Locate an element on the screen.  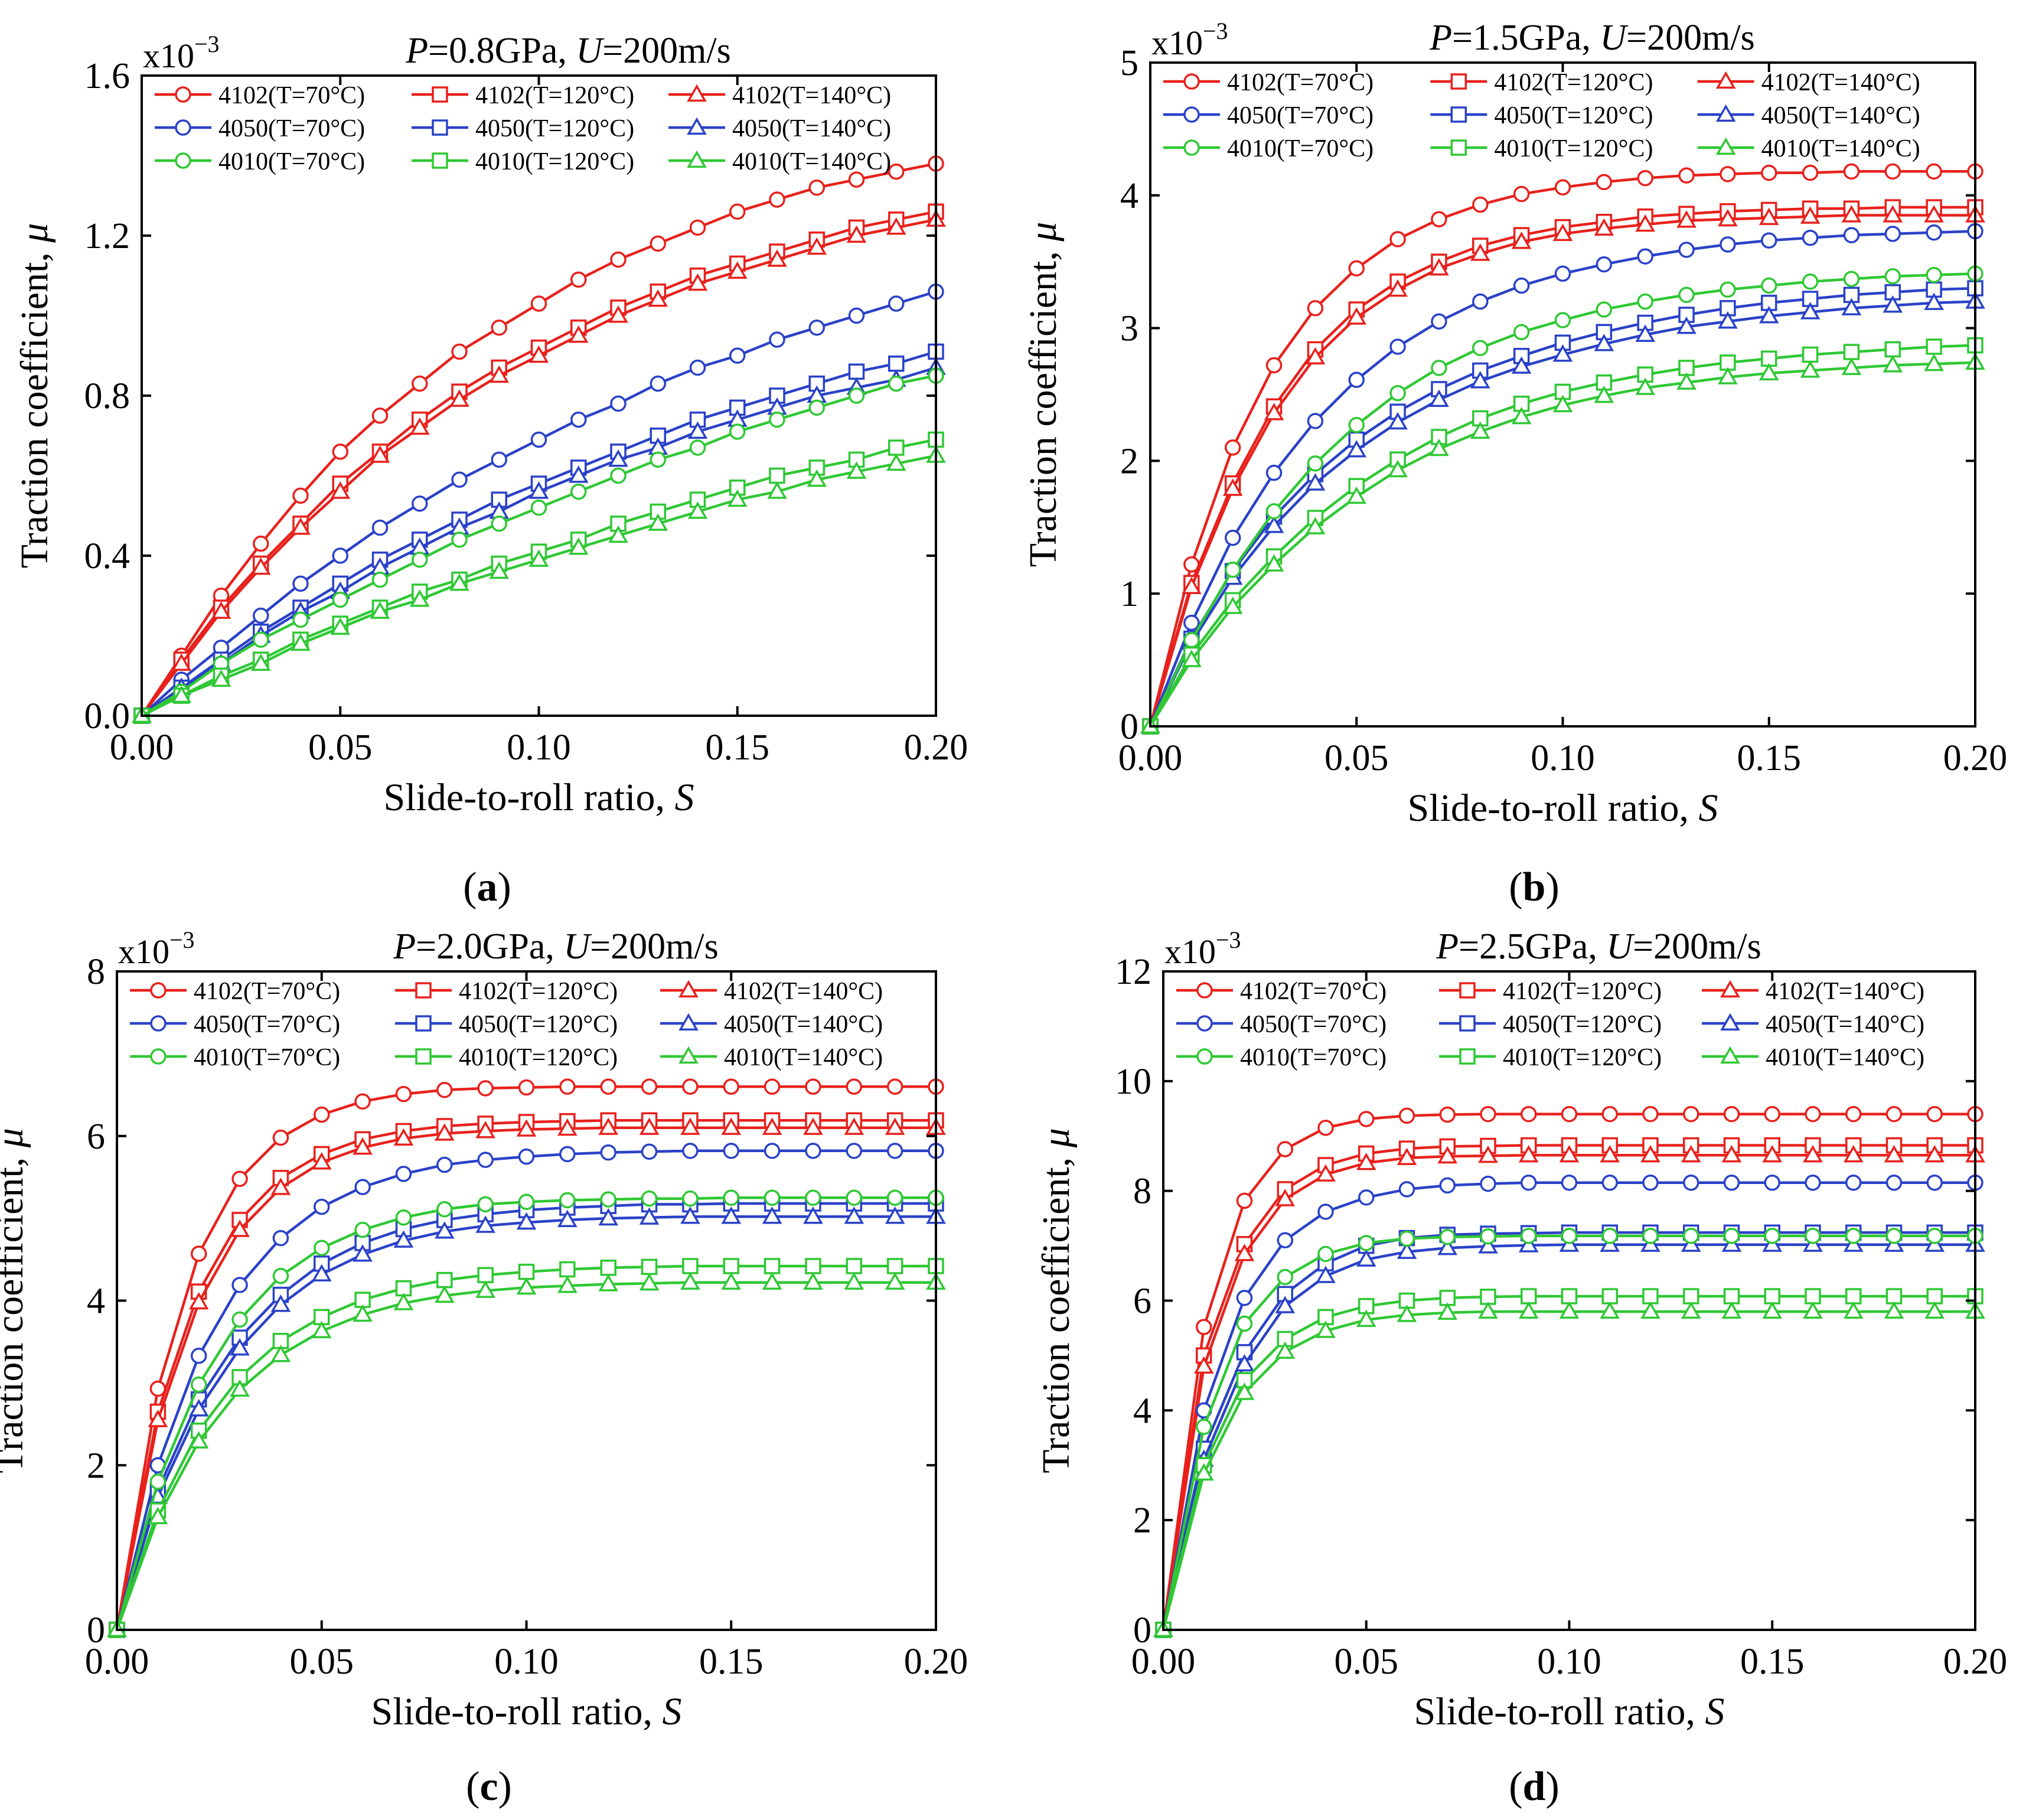
legend-label: 4102(T=120°C) is located at coordinates (1574, 82).